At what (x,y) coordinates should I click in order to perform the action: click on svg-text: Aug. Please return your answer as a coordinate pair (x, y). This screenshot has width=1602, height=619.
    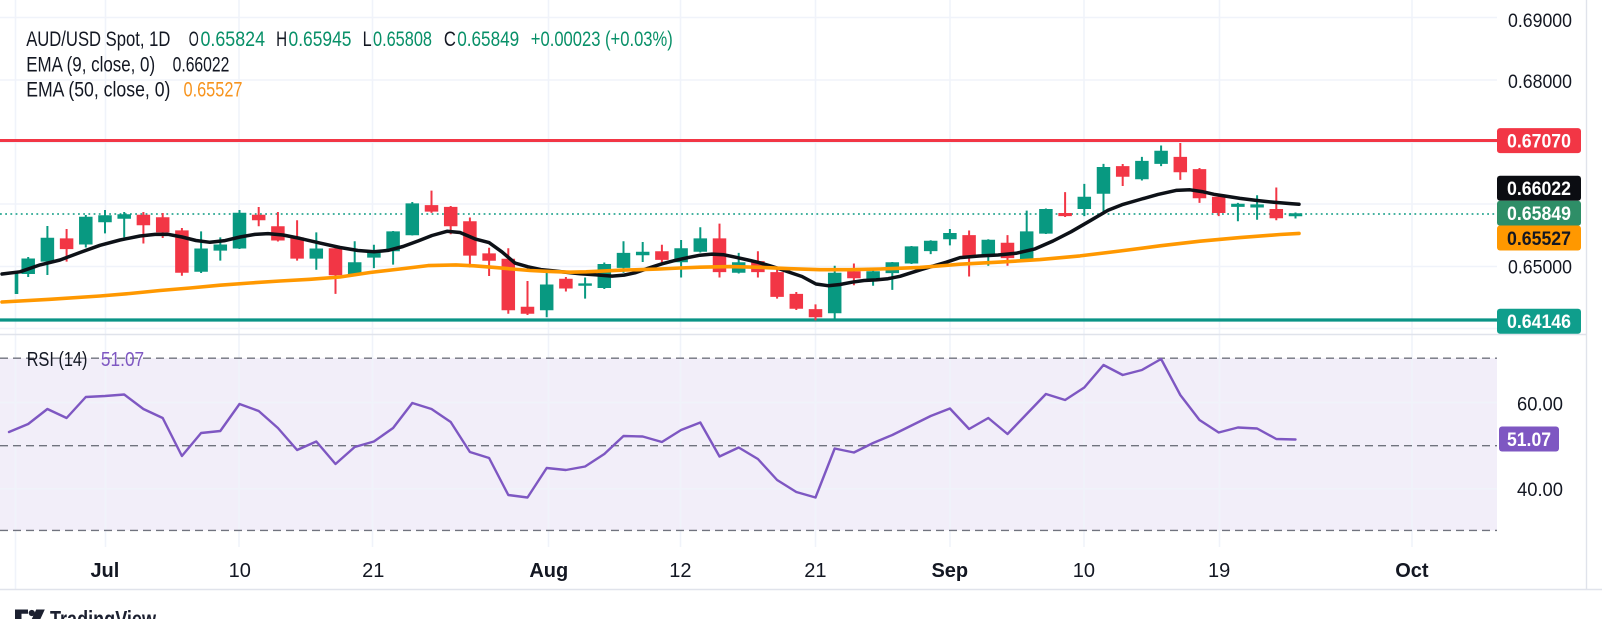
    Looking at the image, I should click on (548, 571).